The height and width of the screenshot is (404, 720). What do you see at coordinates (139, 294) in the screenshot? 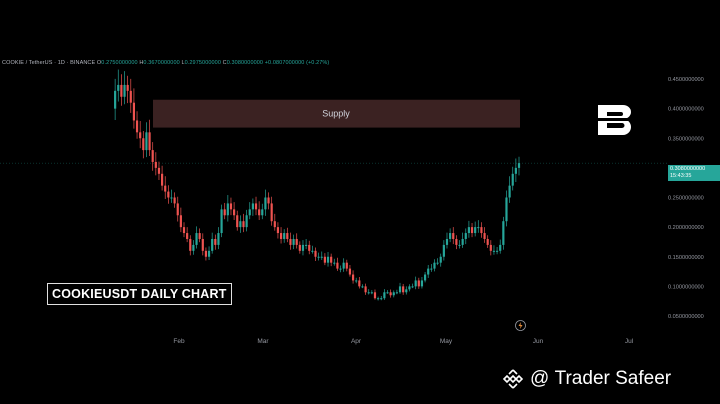
I see `chart-title-label: COOKIEUSDT DAILY CHART` at bounding box center [139, 294].